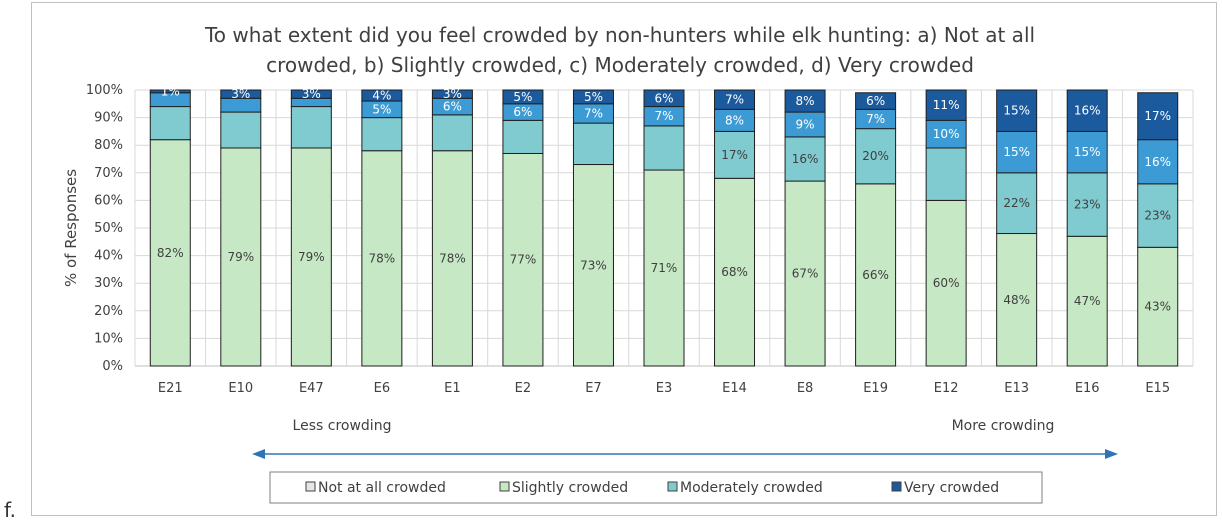 The width and height of the screenshot is (1222, 522). I want to click on data-label: 66%, so click(875, 275).